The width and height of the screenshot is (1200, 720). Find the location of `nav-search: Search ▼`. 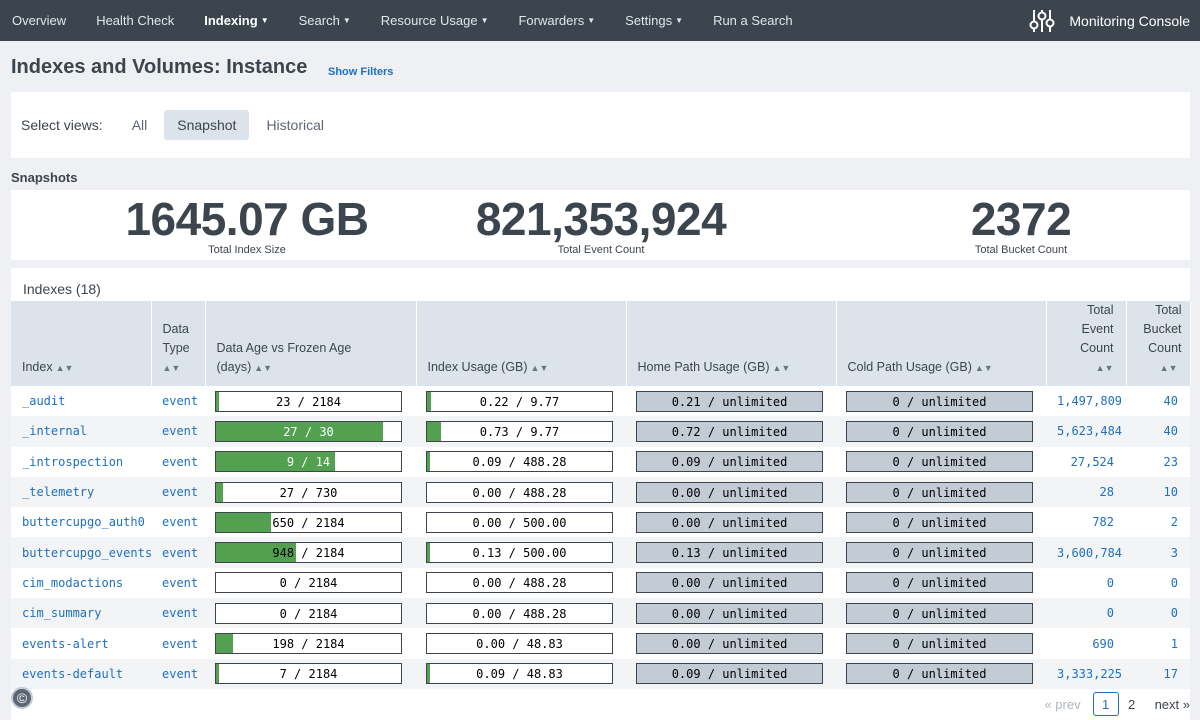

nav-search: Search ▼ is located at coordinates (325, 20).